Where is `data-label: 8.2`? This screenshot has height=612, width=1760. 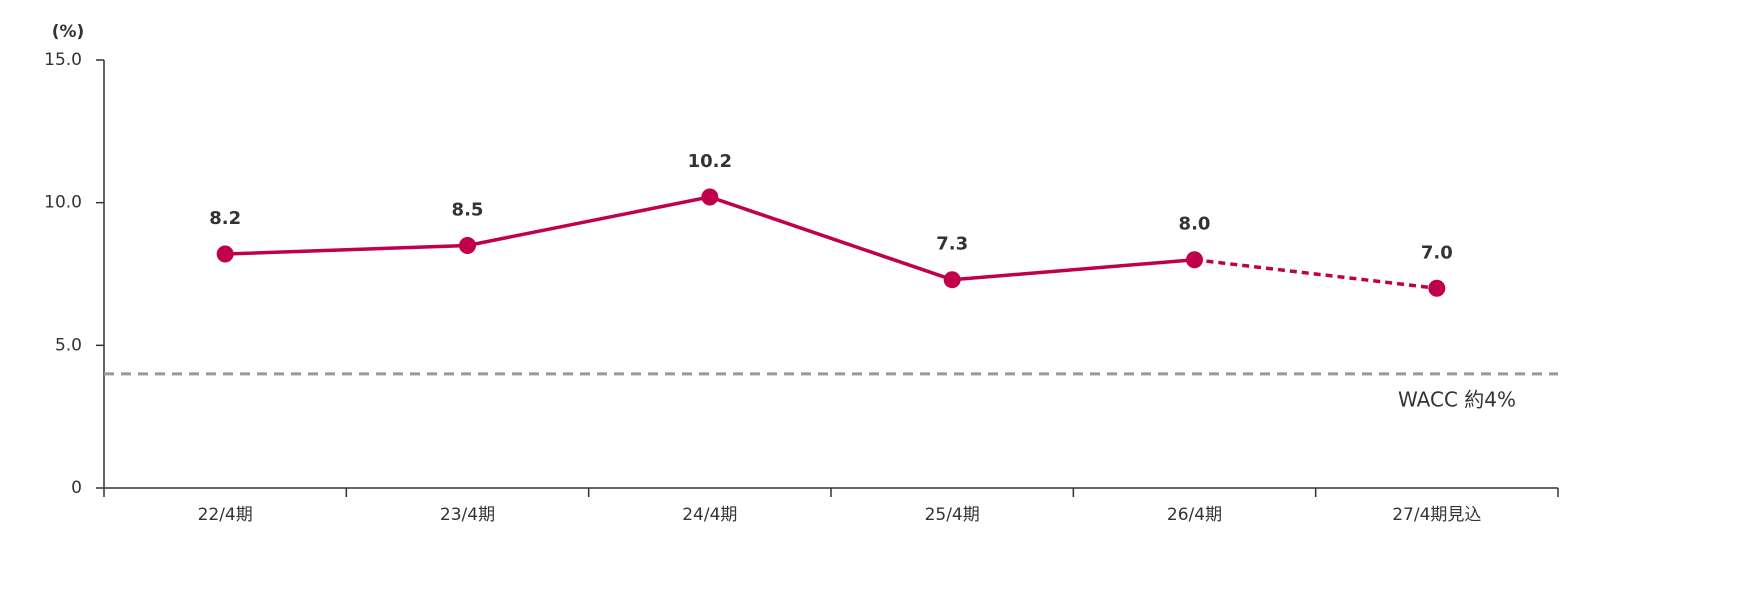
data-label: 8.2 is located at coordinates (225, 218).